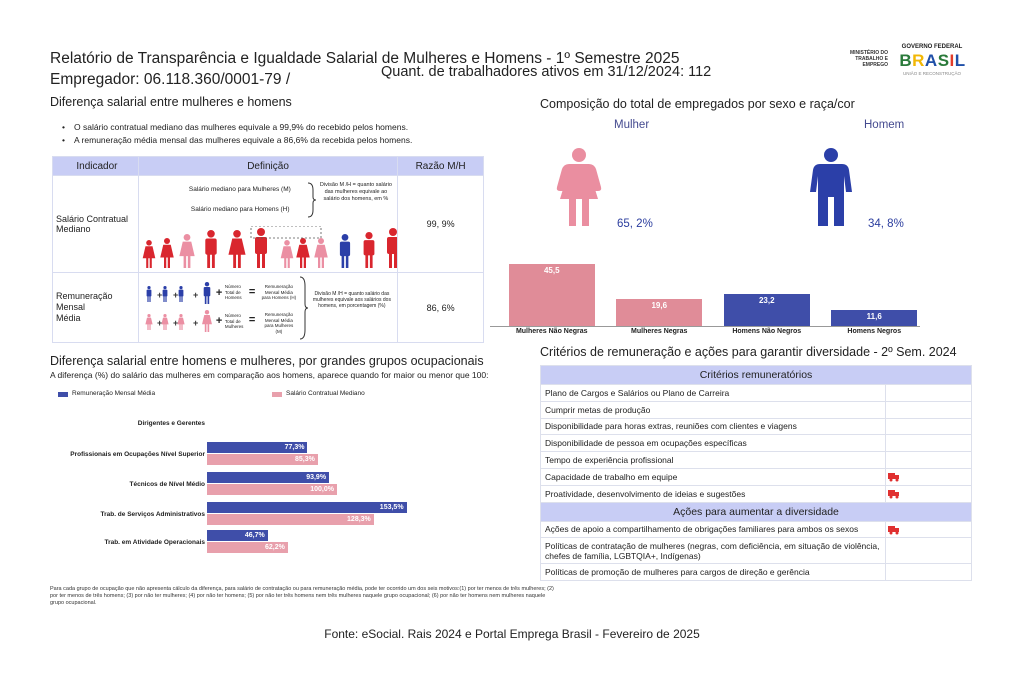 The width and height of the screenshot is (1024, 683). Describe the element at coordinates (884, 125) in the screenshot. I see `men-label: Homem` at that location.